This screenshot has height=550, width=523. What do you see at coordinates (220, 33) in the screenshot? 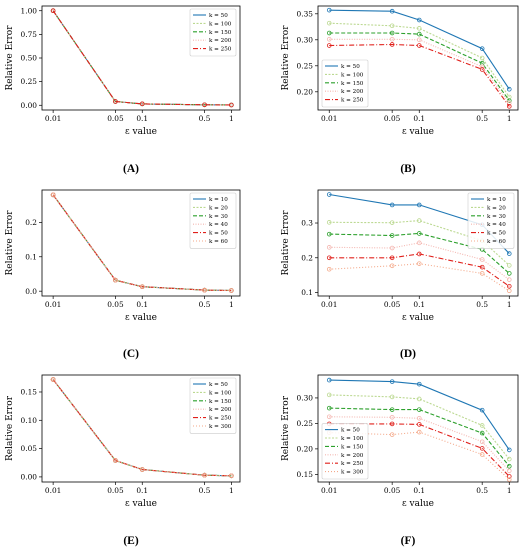
I see `legend-label: k = 150` at bounding box center [220, 33].